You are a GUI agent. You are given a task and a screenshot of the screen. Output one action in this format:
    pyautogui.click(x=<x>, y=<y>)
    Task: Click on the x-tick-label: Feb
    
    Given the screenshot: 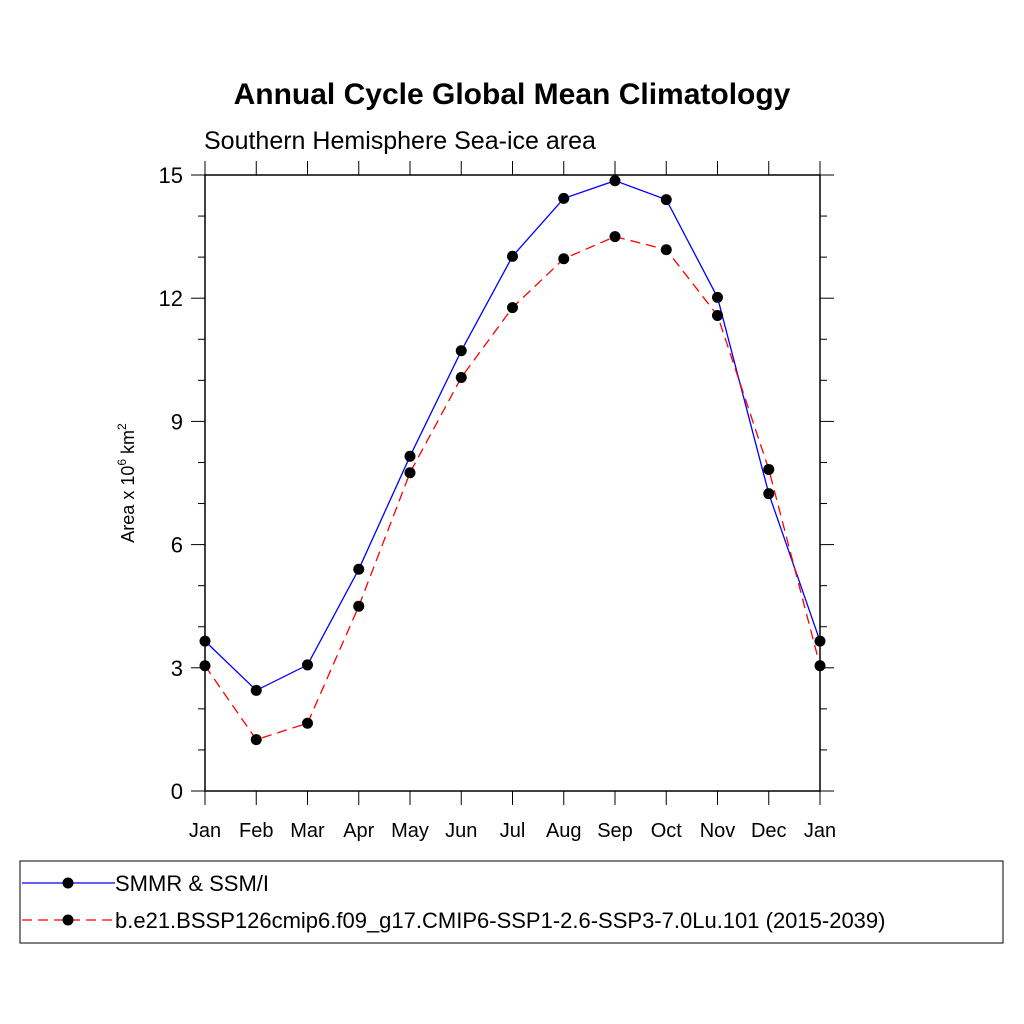 What is the action you would take?
    pyautogui.click(x=256, y=831)
    